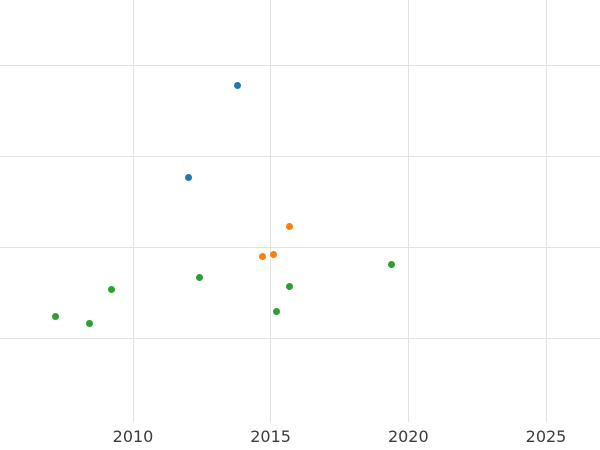 This screenshot has width=600, height=450. I want to click on x-gridline-2025, so click(546, 211).